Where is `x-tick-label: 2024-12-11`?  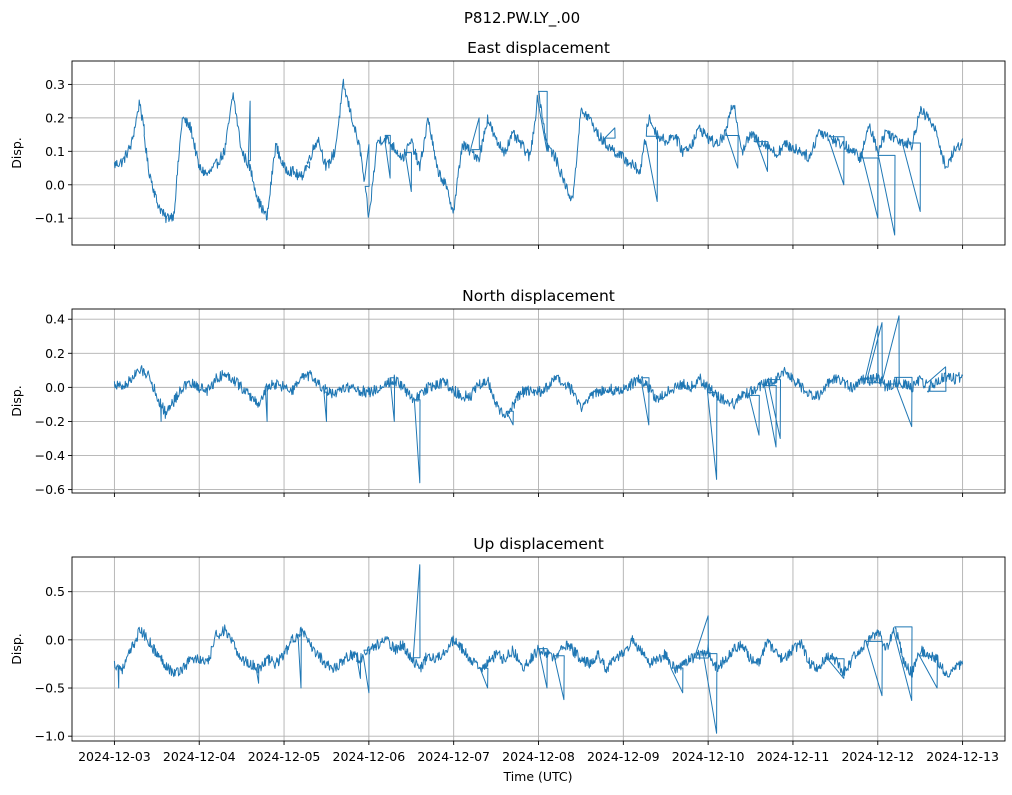 x-tick-label: 2024-12-11 is located at coordinates (793, 756).